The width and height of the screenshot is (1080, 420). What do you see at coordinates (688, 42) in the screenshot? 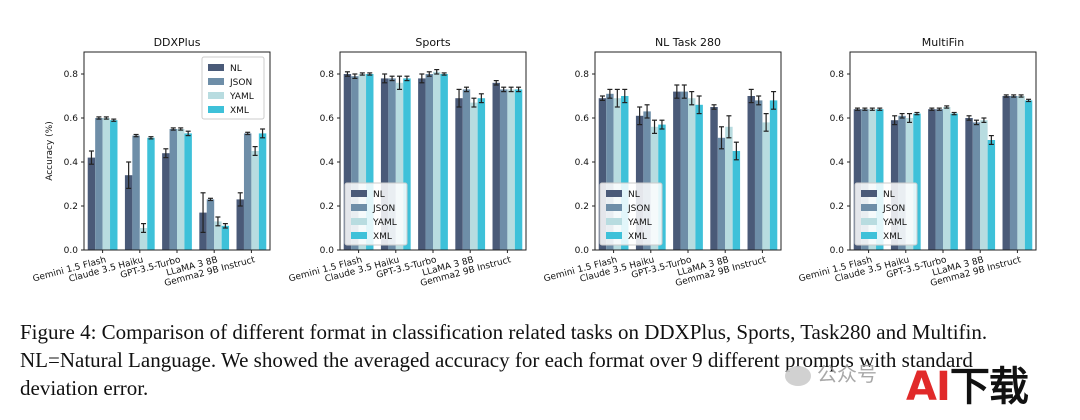
I see `panel-nl-task-280-title: NL Task 280` at bounding box center [688, 42].